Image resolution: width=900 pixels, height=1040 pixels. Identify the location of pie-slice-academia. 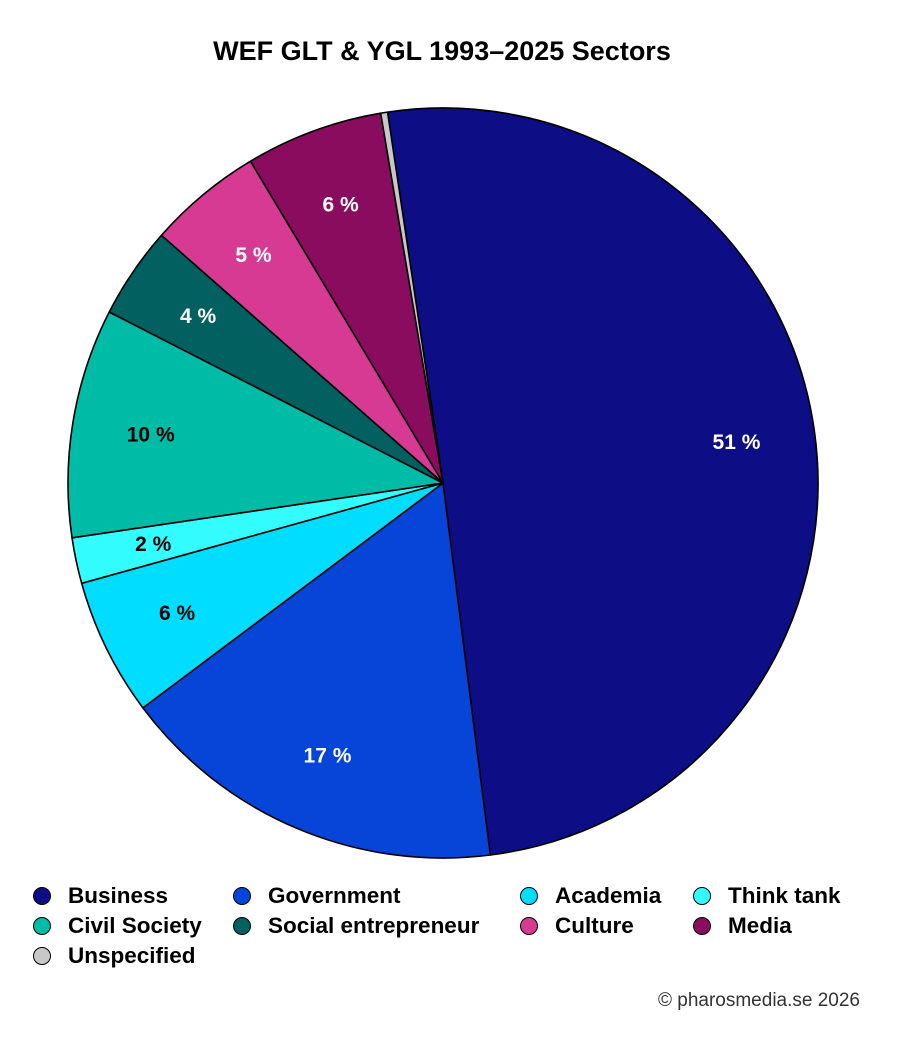
(262, 595).